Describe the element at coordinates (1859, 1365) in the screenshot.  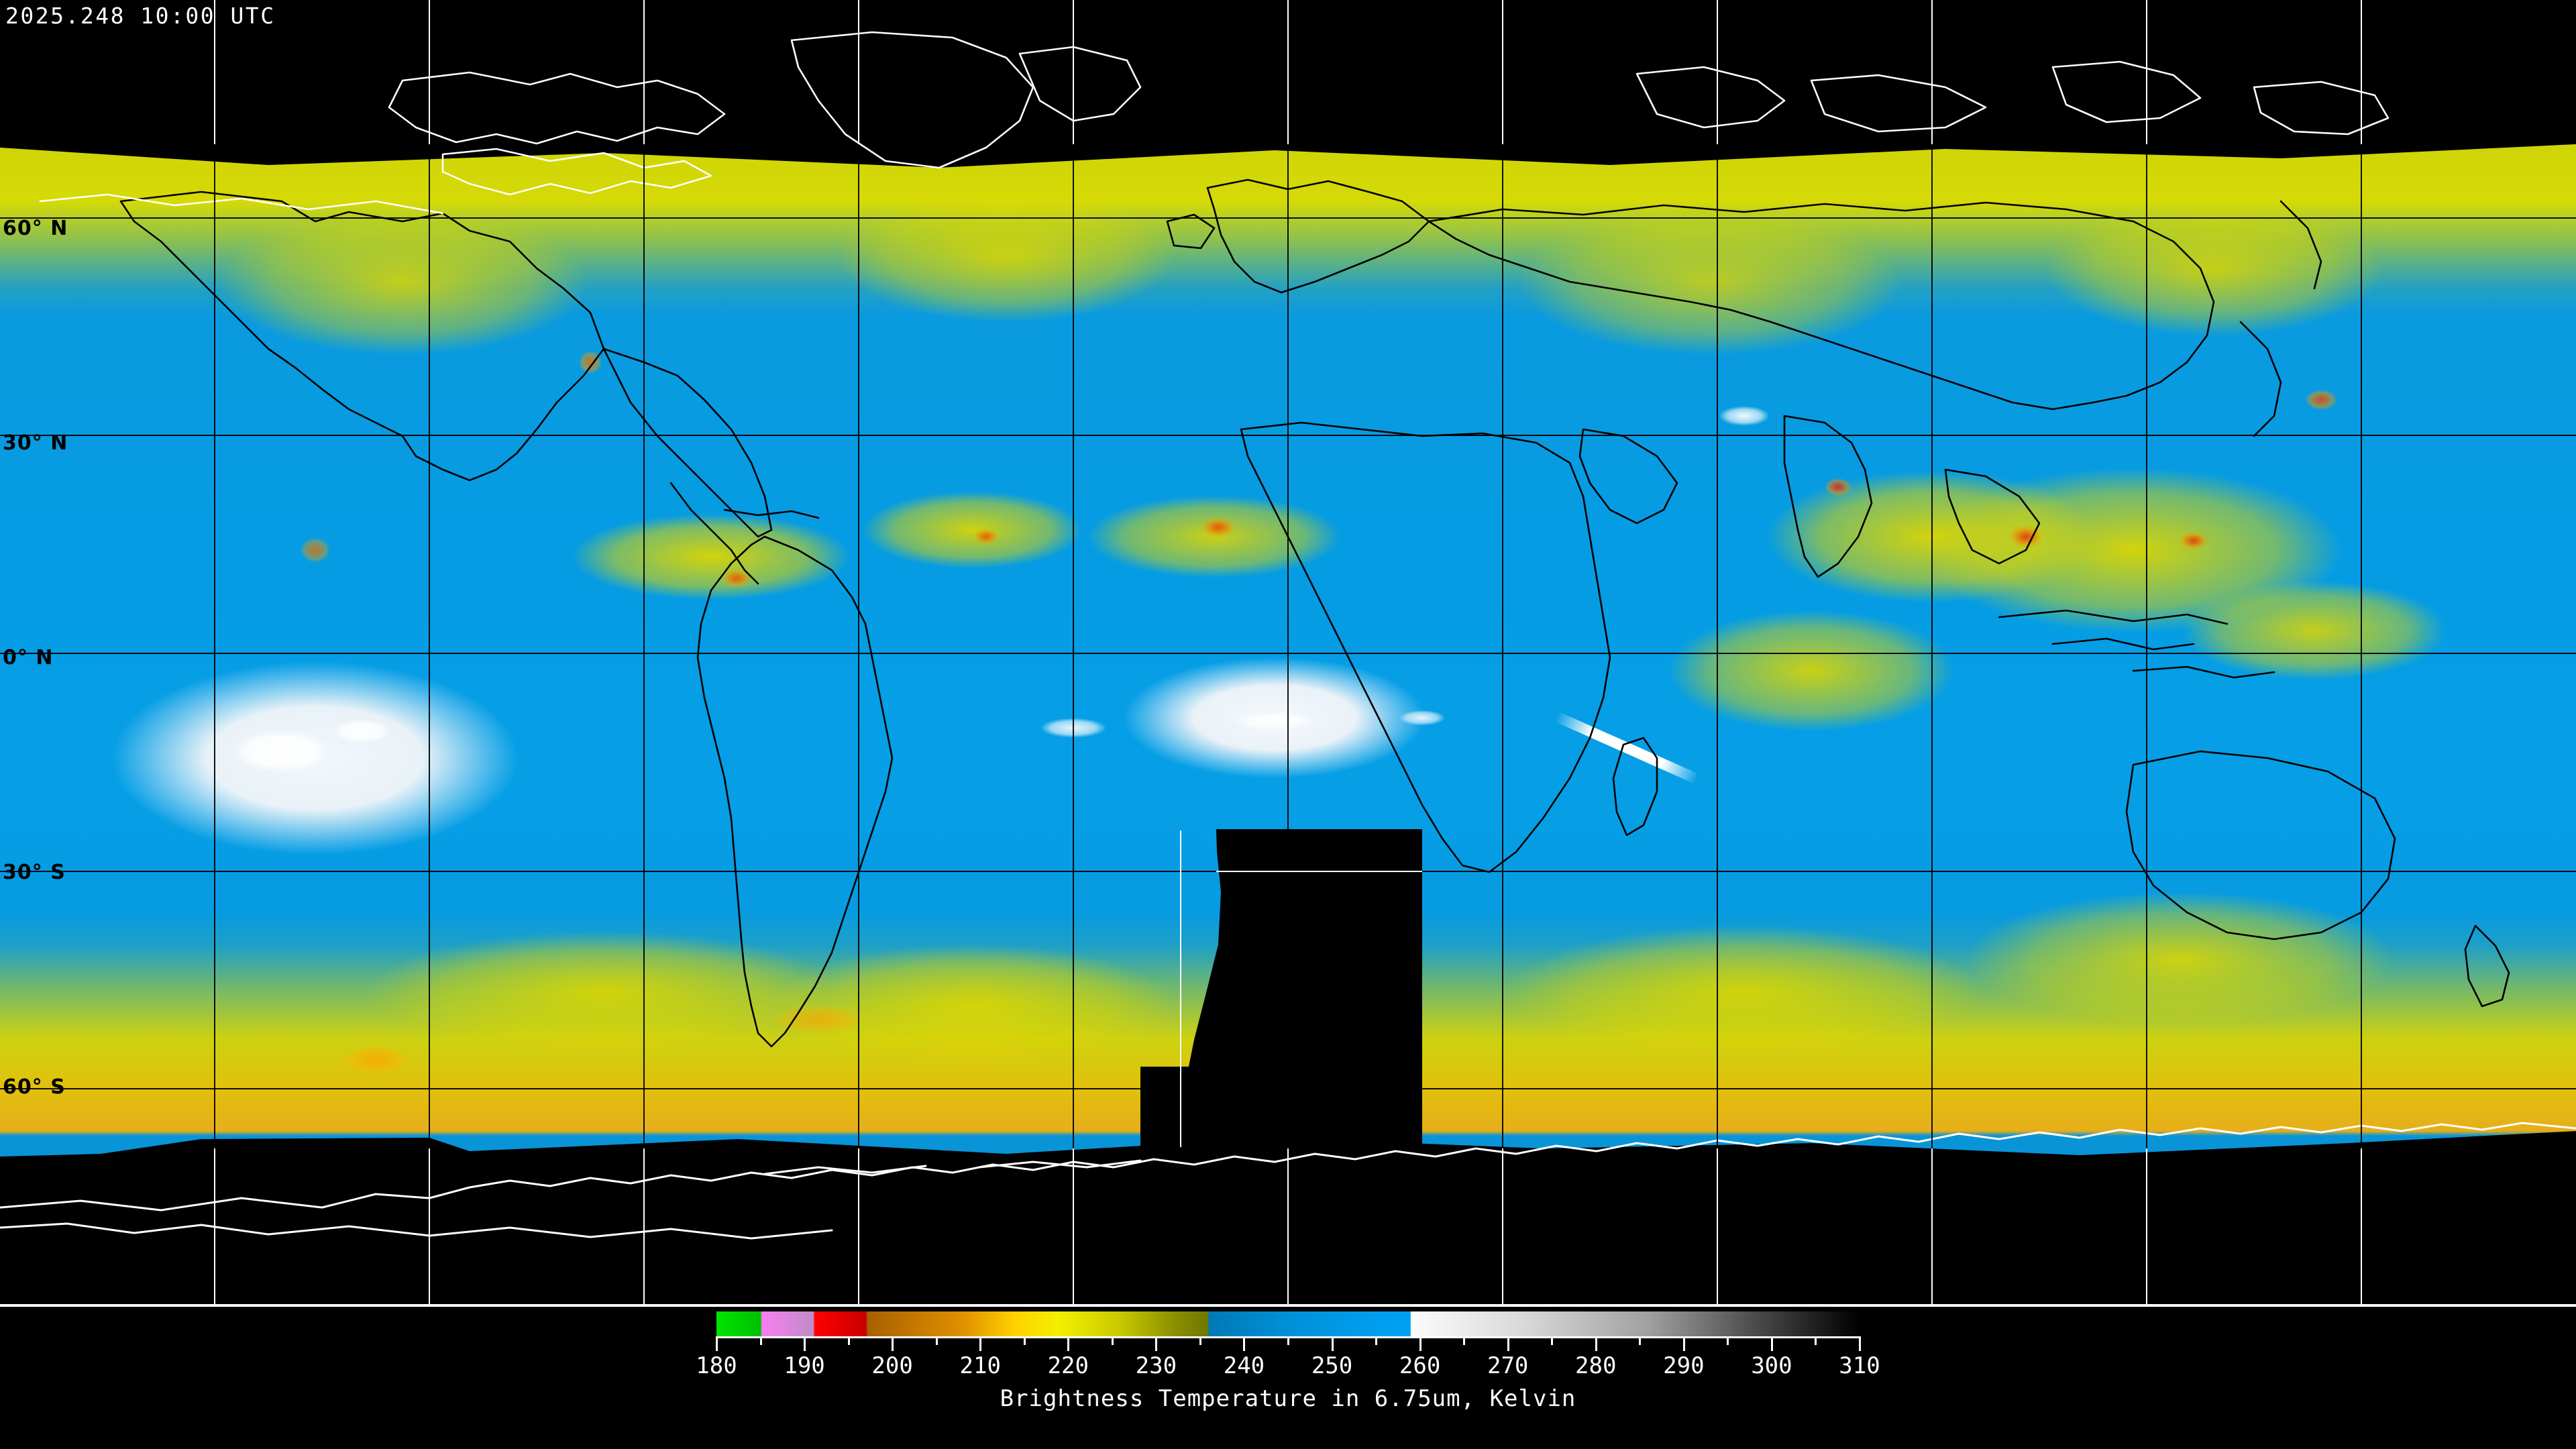
I see `colorbar-ticklabel-310: 310` at that location.